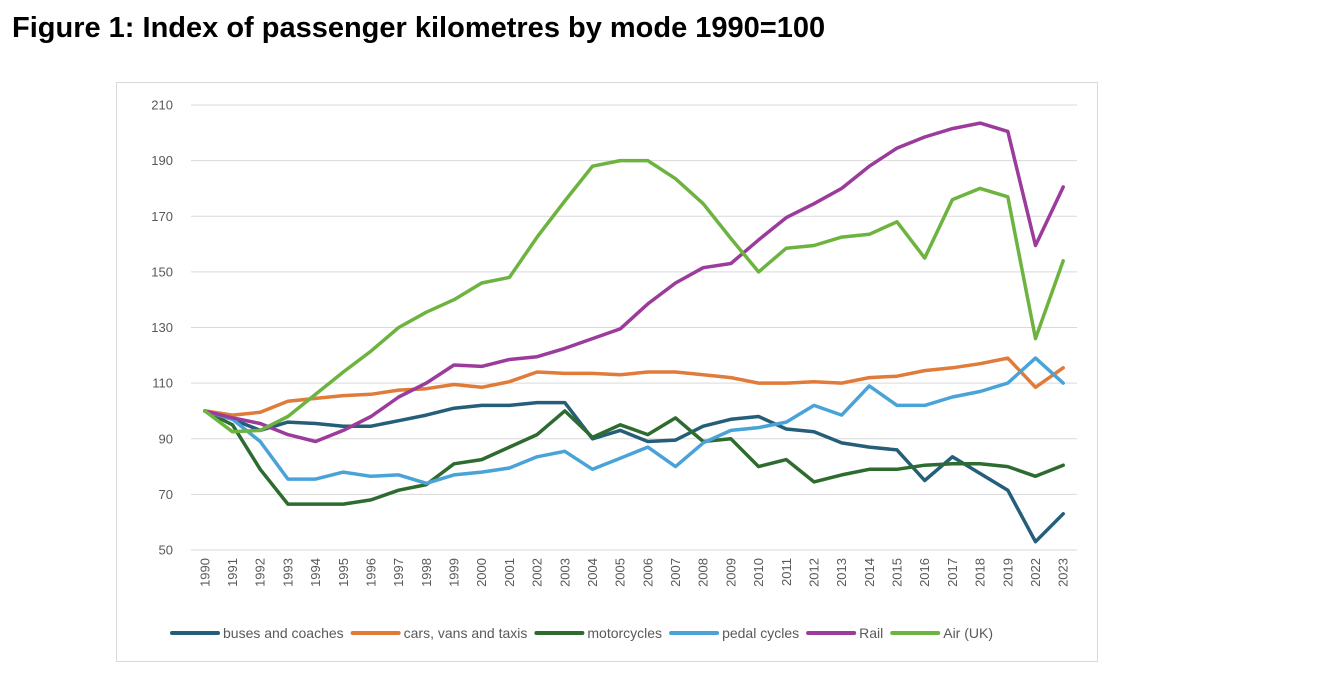  I want to click on y-tick-label: 170, so click(162, 216).